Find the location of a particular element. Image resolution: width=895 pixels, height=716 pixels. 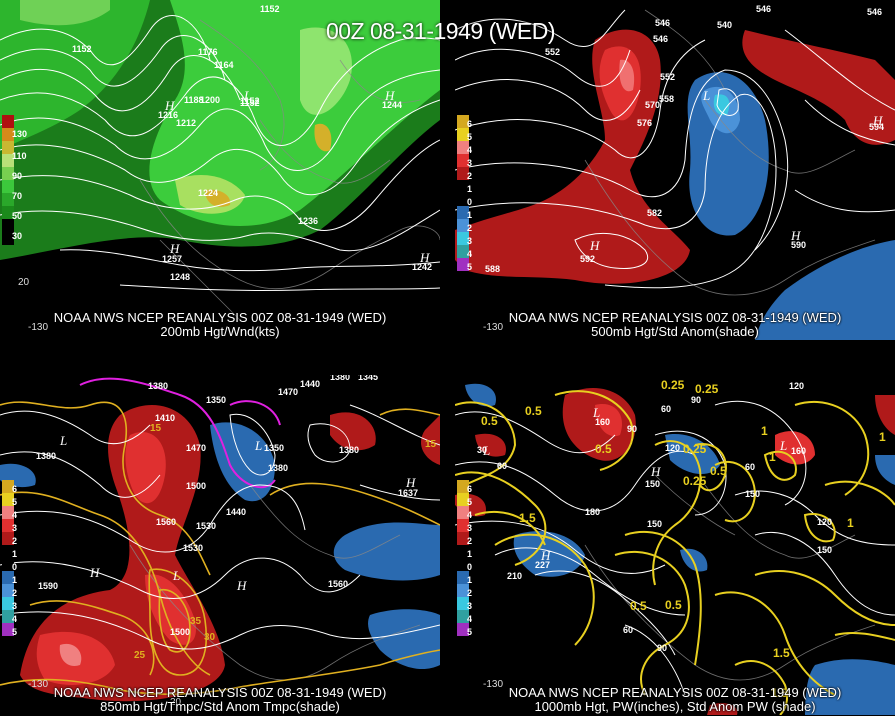

contour-label: 570 is located at coordinates (652, 105).